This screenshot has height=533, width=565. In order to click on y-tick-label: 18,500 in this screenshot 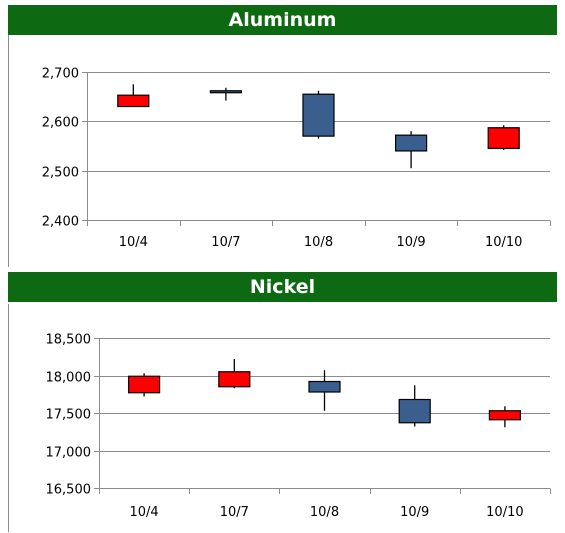, I will do `click(69, 340)`.